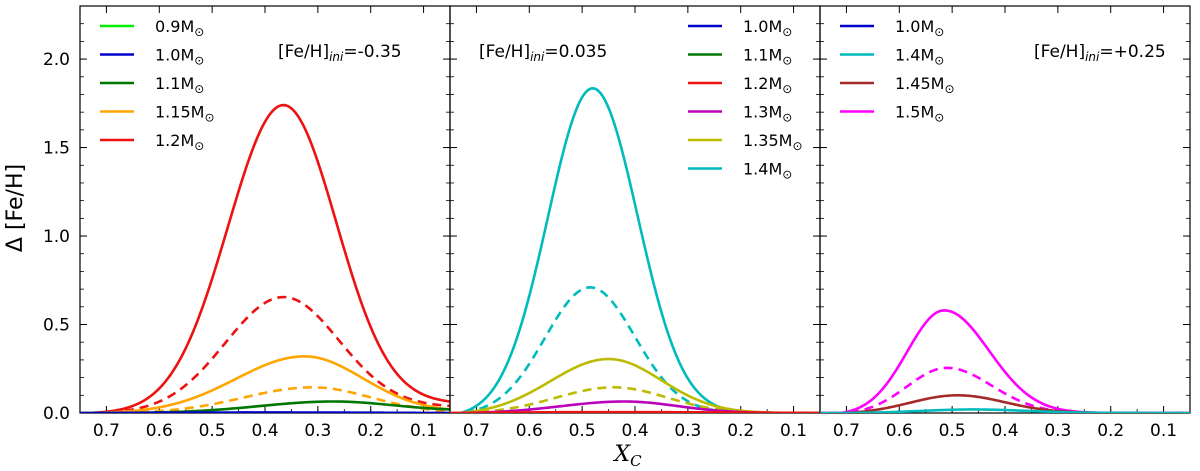 The width and height of the screenshot is (1200, 471). What do you see at coordinates (897, 71) in the screenshot?
I see `legend: 1.0M⊙1.4M⊙1.45M⊙1.5M⊙` at bounding box center [897, 71].